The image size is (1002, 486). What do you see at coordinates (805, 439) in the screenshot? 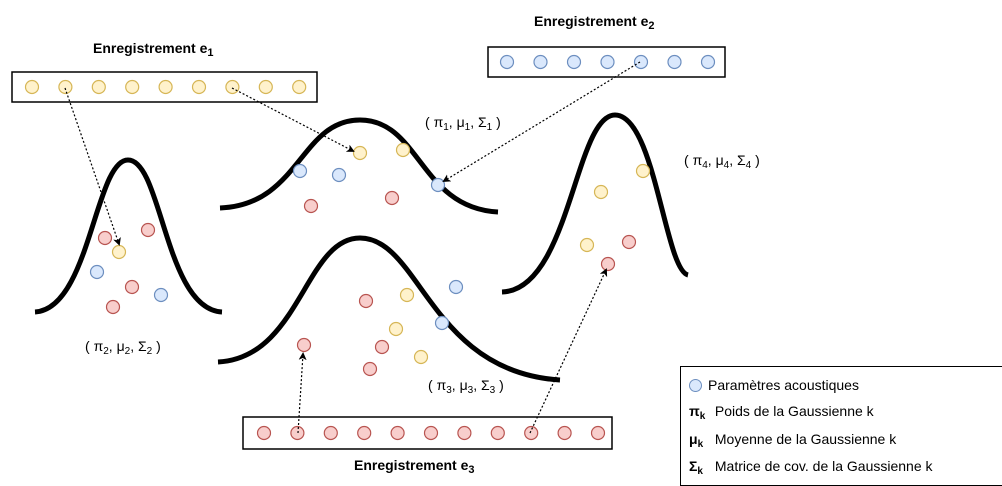
I see `legend-text: Moyenne de la Gaussienne k` at bounding box center [805, 439].